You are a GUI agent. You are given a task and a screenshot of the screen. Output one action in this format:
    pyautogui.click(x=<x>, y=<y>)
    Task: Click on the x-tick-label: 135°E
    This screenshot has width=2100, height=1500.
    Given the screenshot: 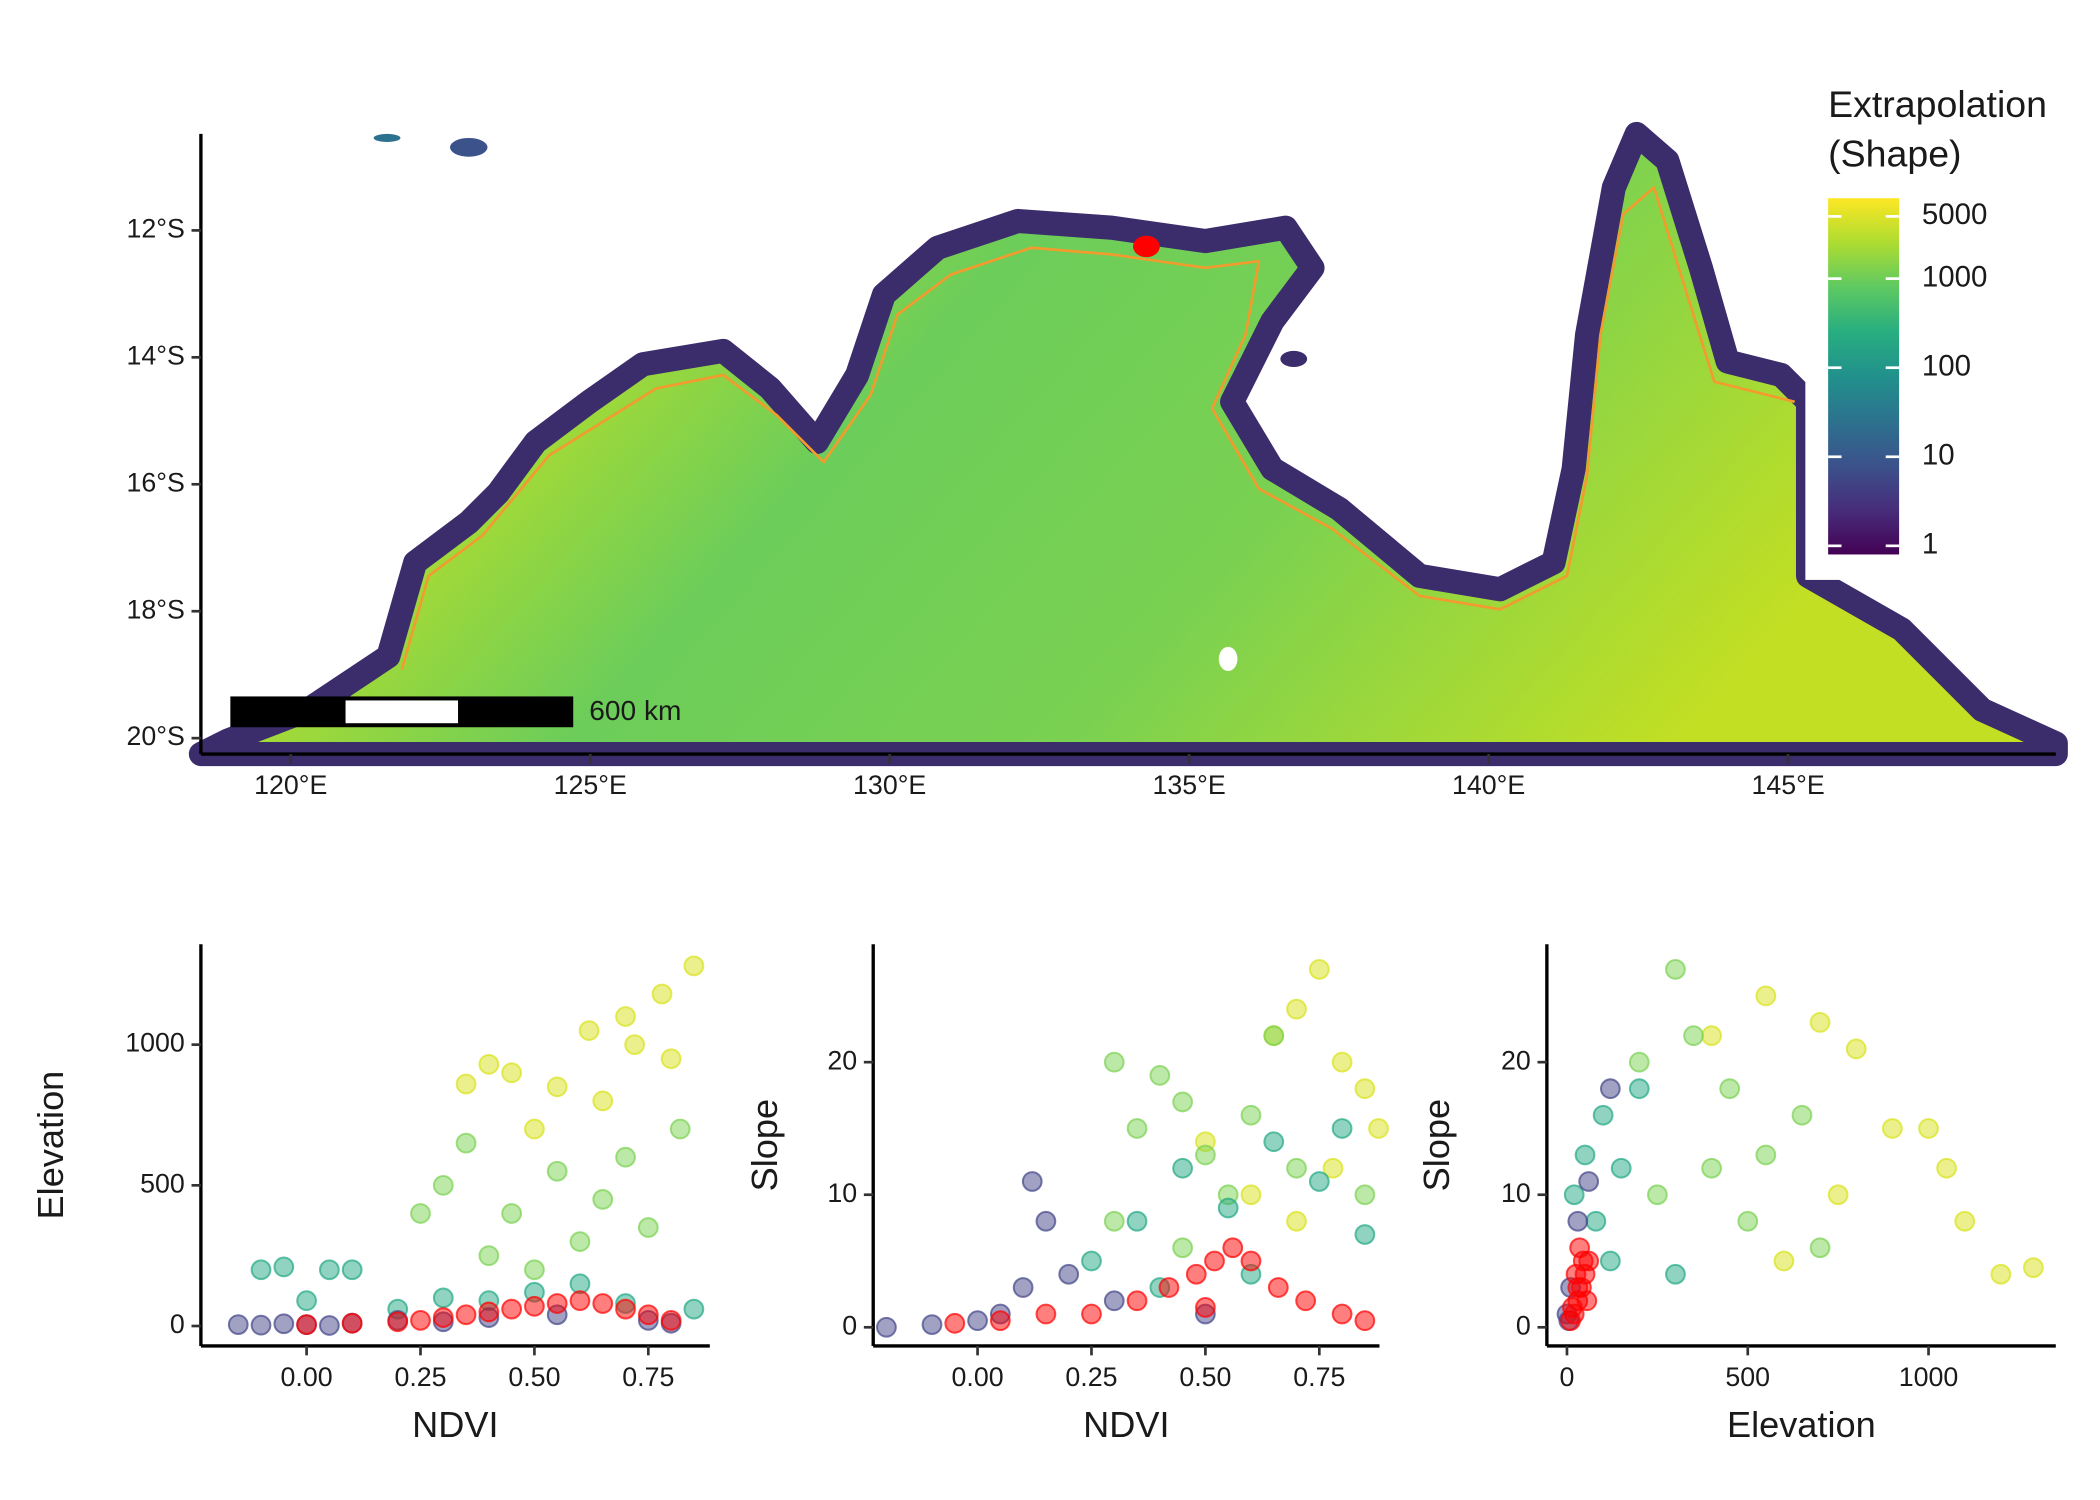 What is the action you would take?
    pyautogui.click(x=1189, y=785)
    